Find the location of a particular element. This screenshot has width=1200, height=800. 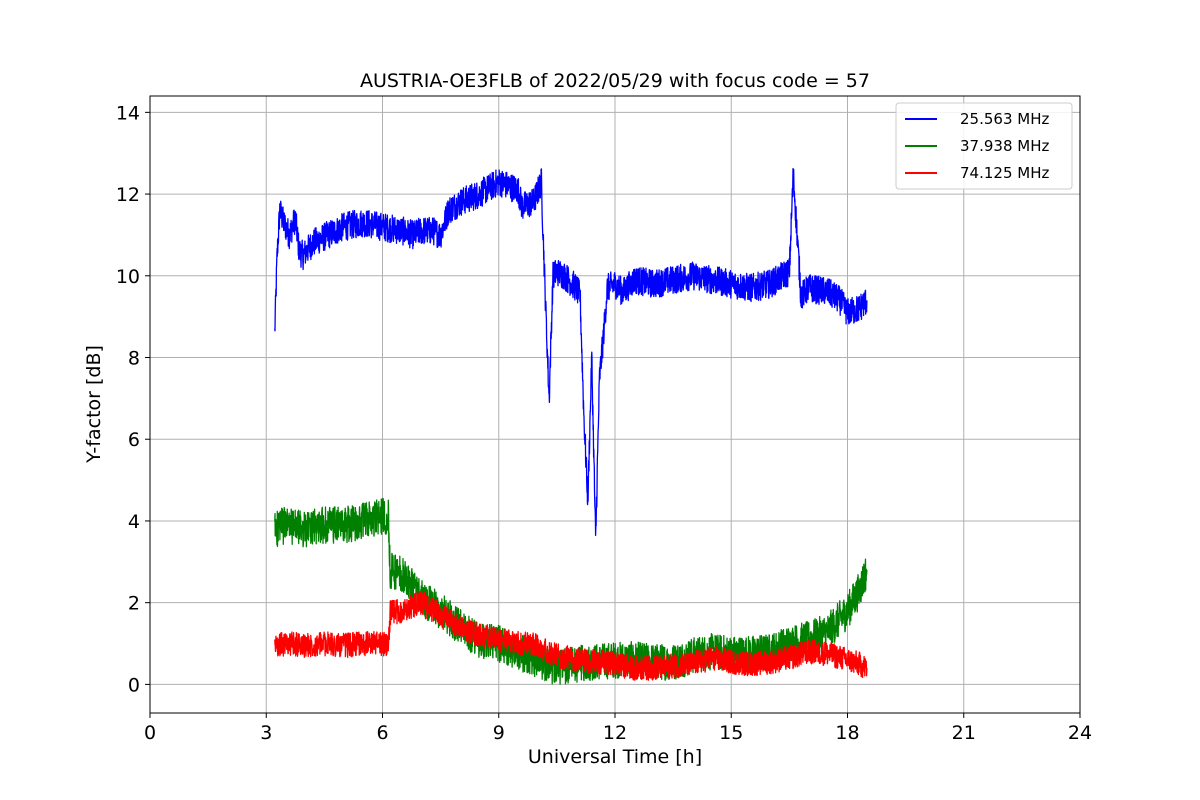

series-line-74-125-mhz is located at coordinates (571, 636).